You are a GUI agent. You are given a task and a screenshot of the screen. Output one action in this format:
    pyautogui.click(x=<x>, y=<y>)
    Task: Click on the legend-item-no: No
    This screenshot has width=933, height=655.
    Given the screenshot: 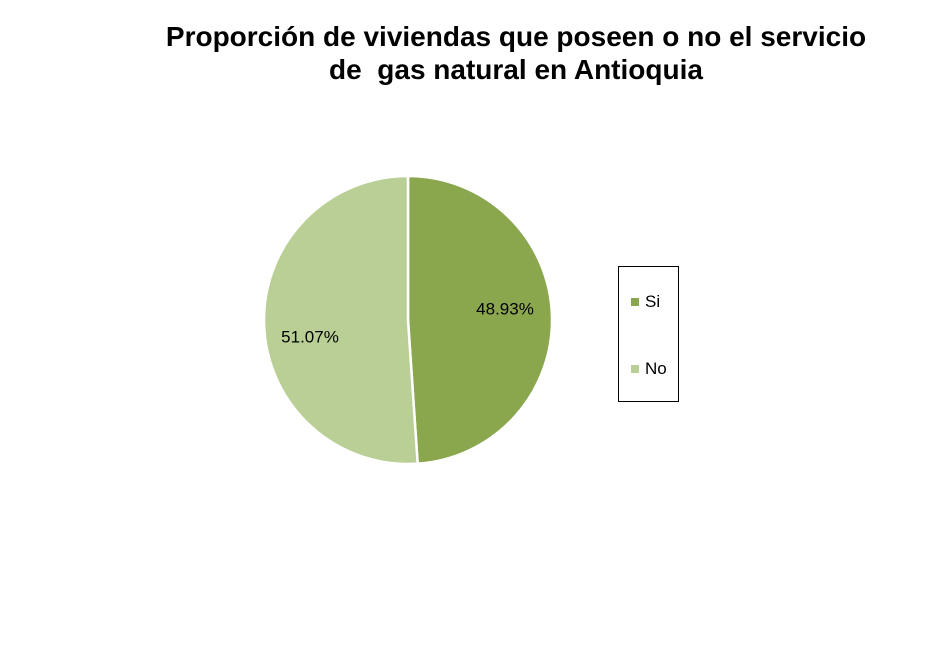 What is the action you would take?
    pyautogui.click(x=649, y=369)
    